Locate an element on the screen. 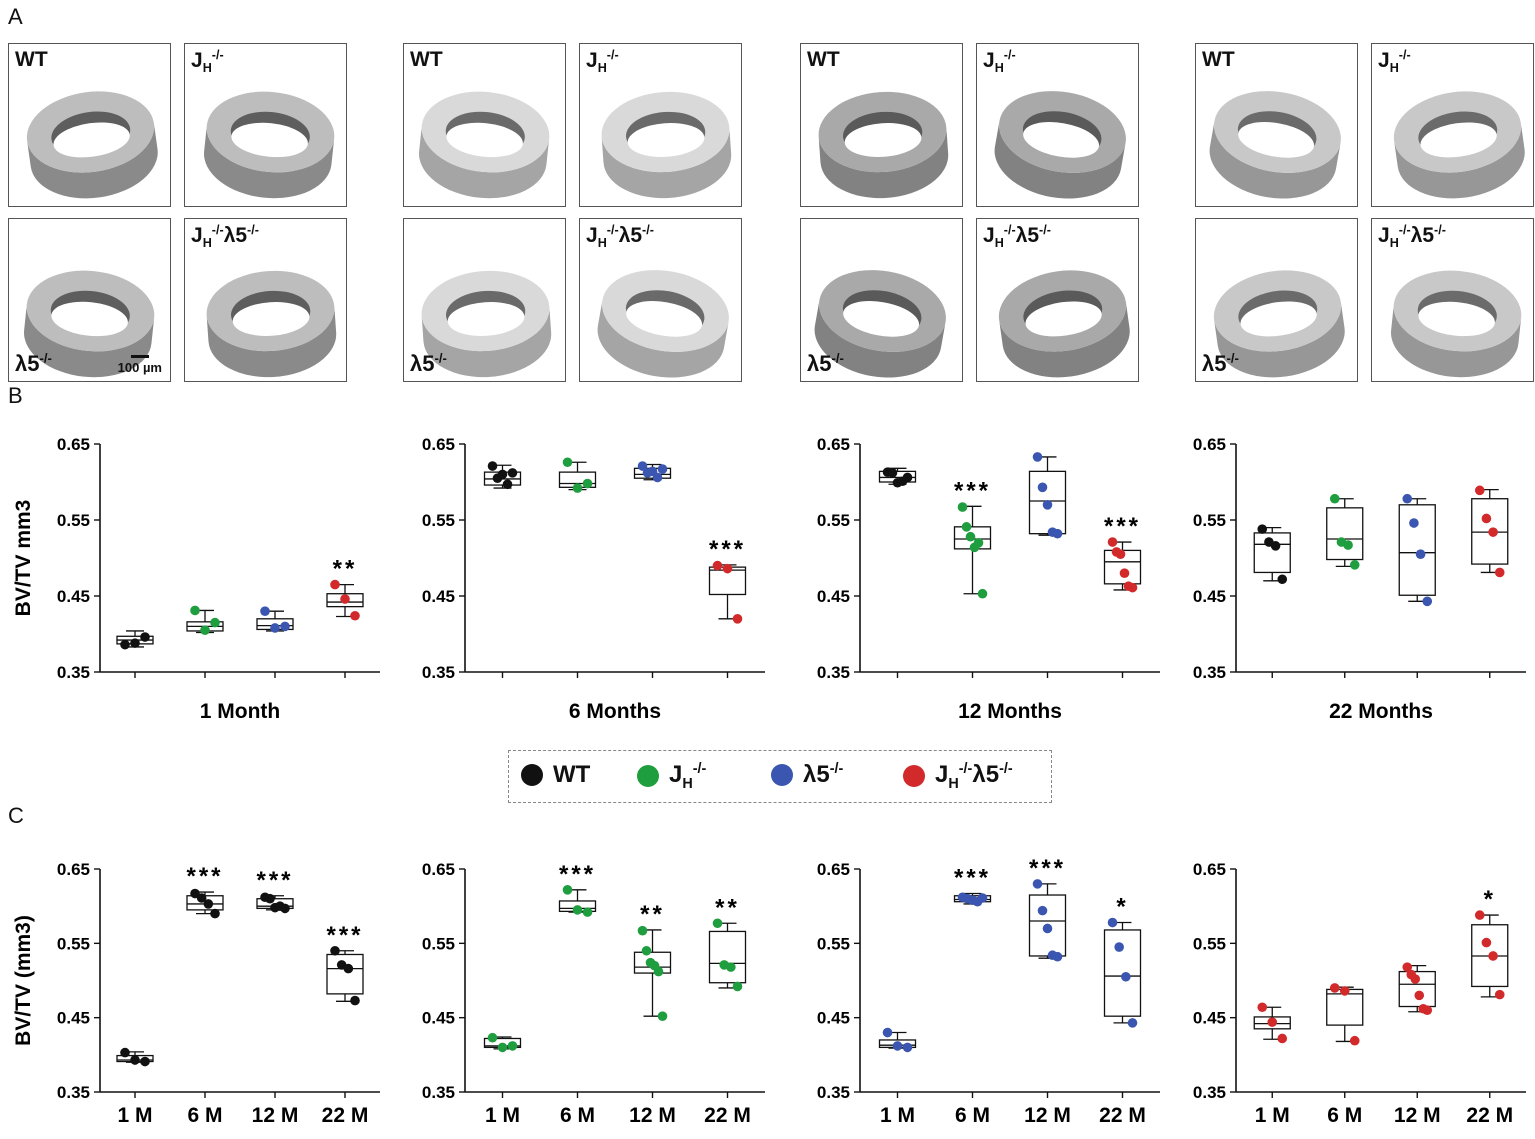 This screenshot has height=1139, width=1535. panel-letter-c: C is located at coordinates (16, 815).